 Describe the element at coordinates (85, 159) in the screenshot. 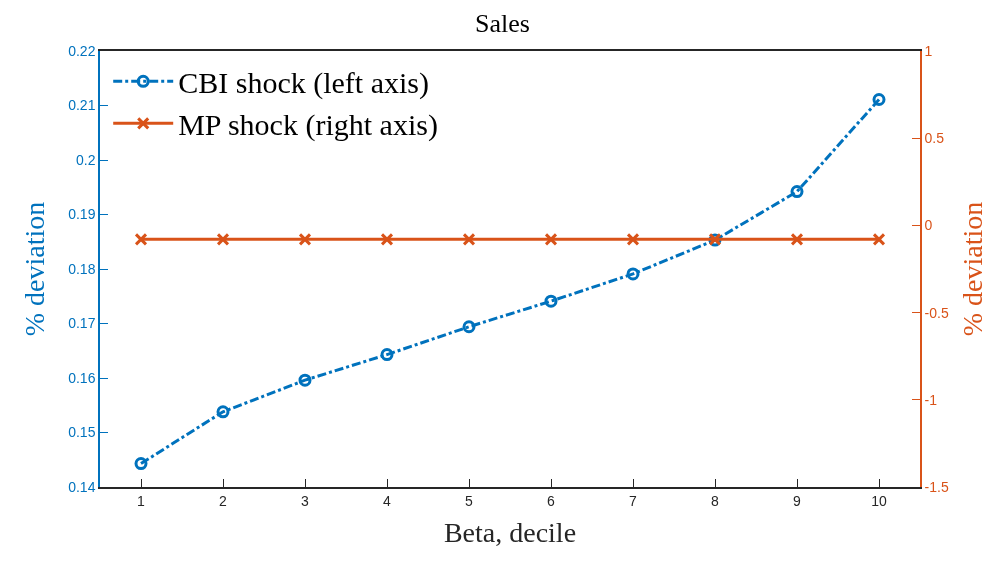

I see `y-tick-label: 0.2` at that location.